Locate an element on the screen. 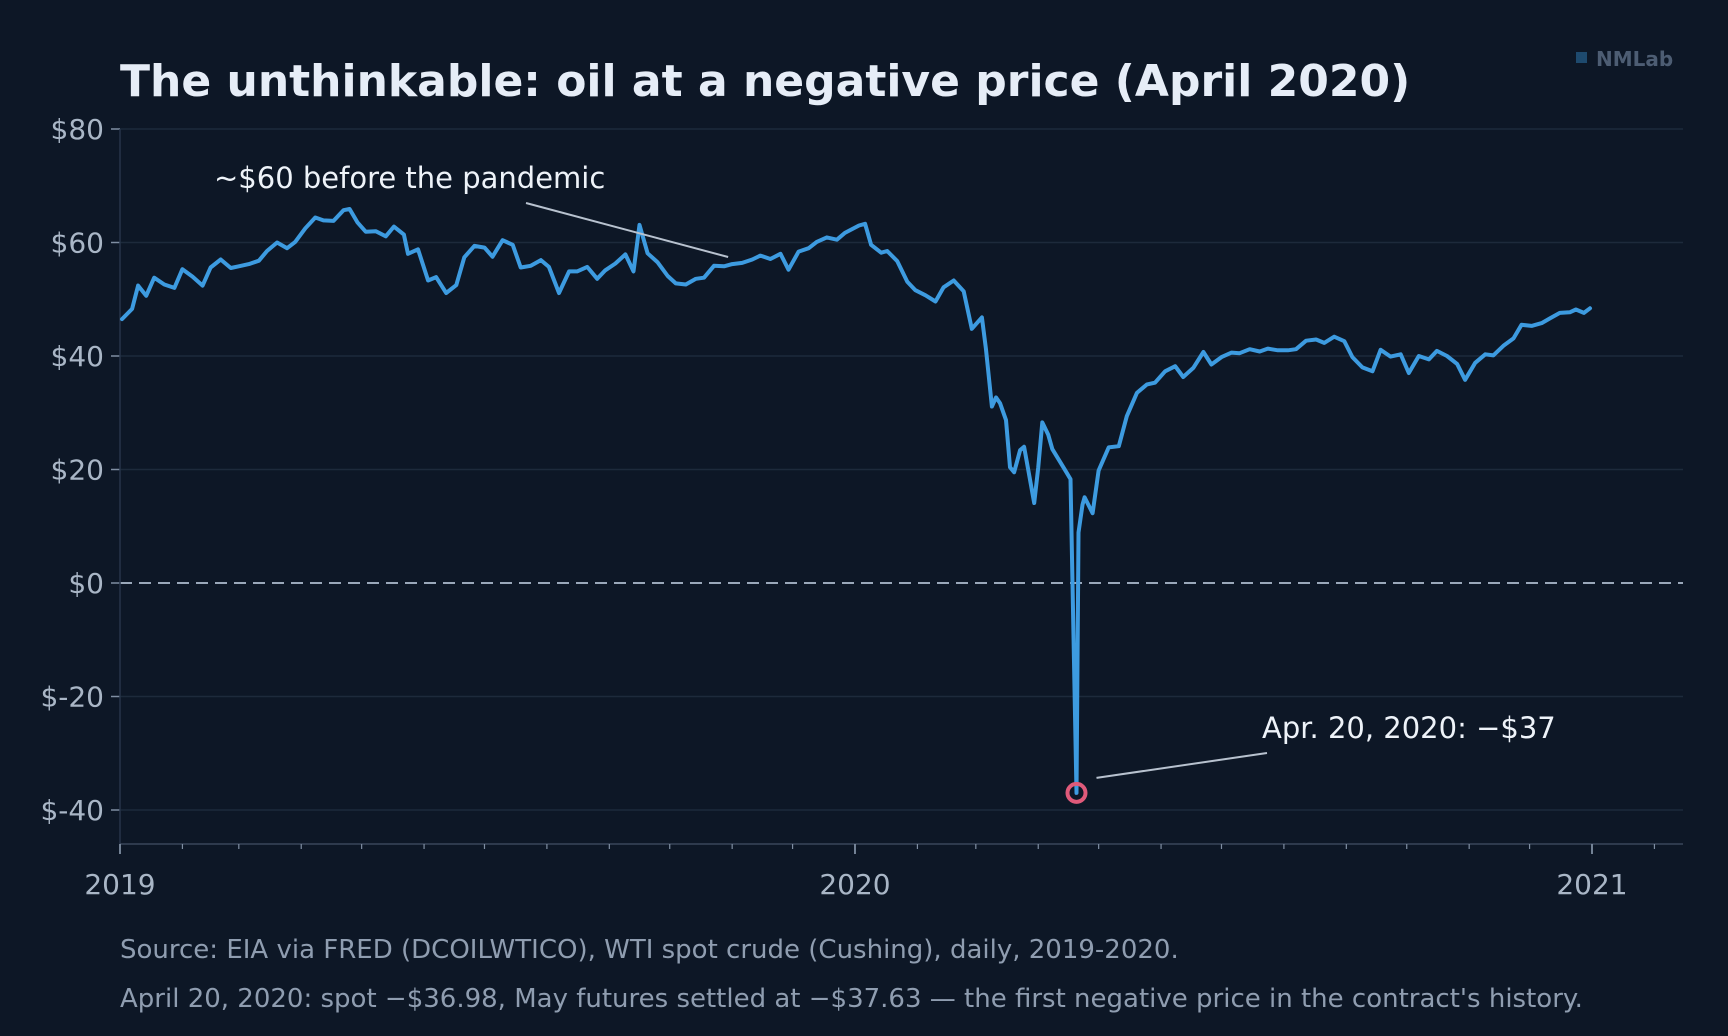 This screenshot has width=1728, height=1036. y-tick-label: $80 is located at coordinates (77, 129).